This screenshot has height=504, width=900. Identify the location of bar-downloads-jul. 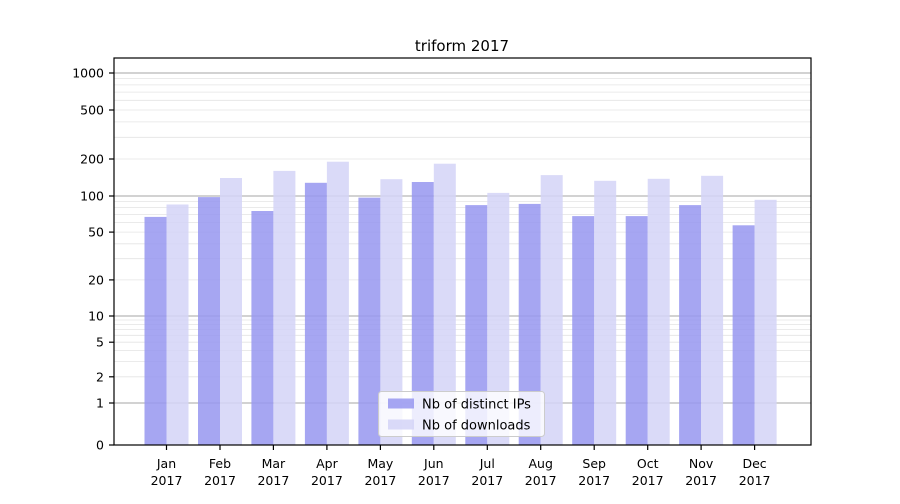
(498, 318).